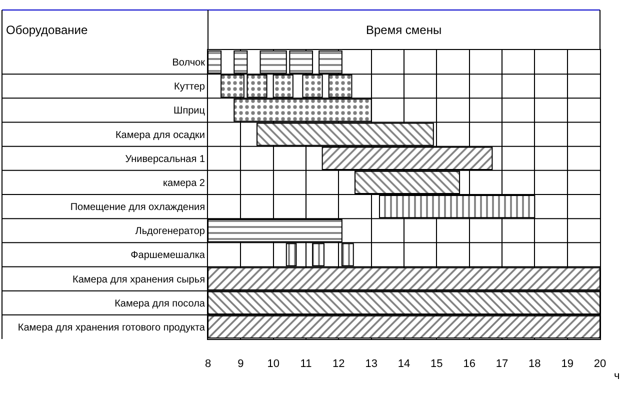 This screenshot has width=635, height=394. What do you see at coordinates (617, 376) in the screenshot?
I see `x-axis-title: ч` at bounding box center [617, 376].